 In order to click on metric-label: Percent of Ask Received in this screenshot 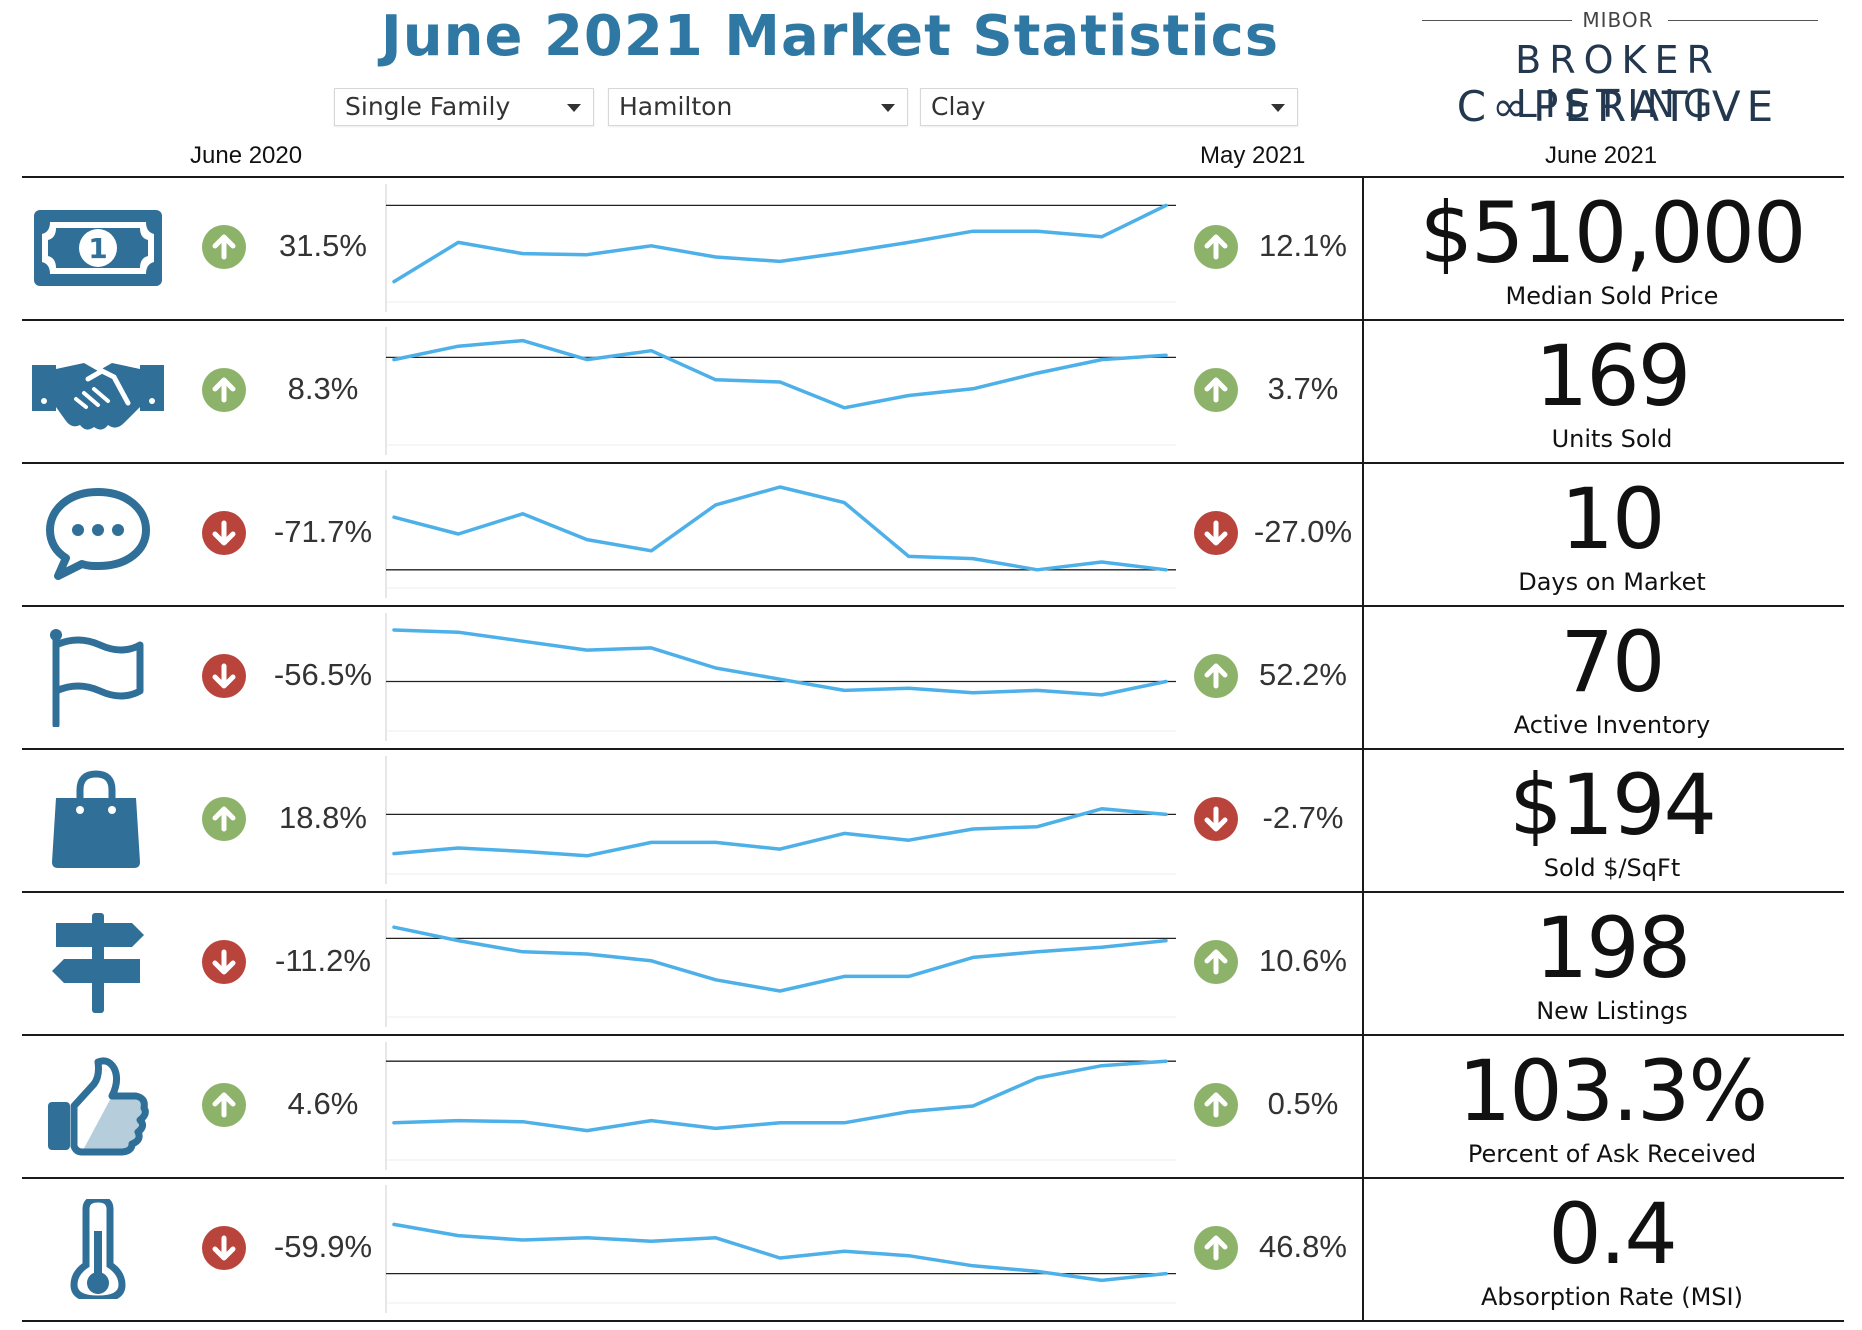, I will do `click(1612, 1154)`.